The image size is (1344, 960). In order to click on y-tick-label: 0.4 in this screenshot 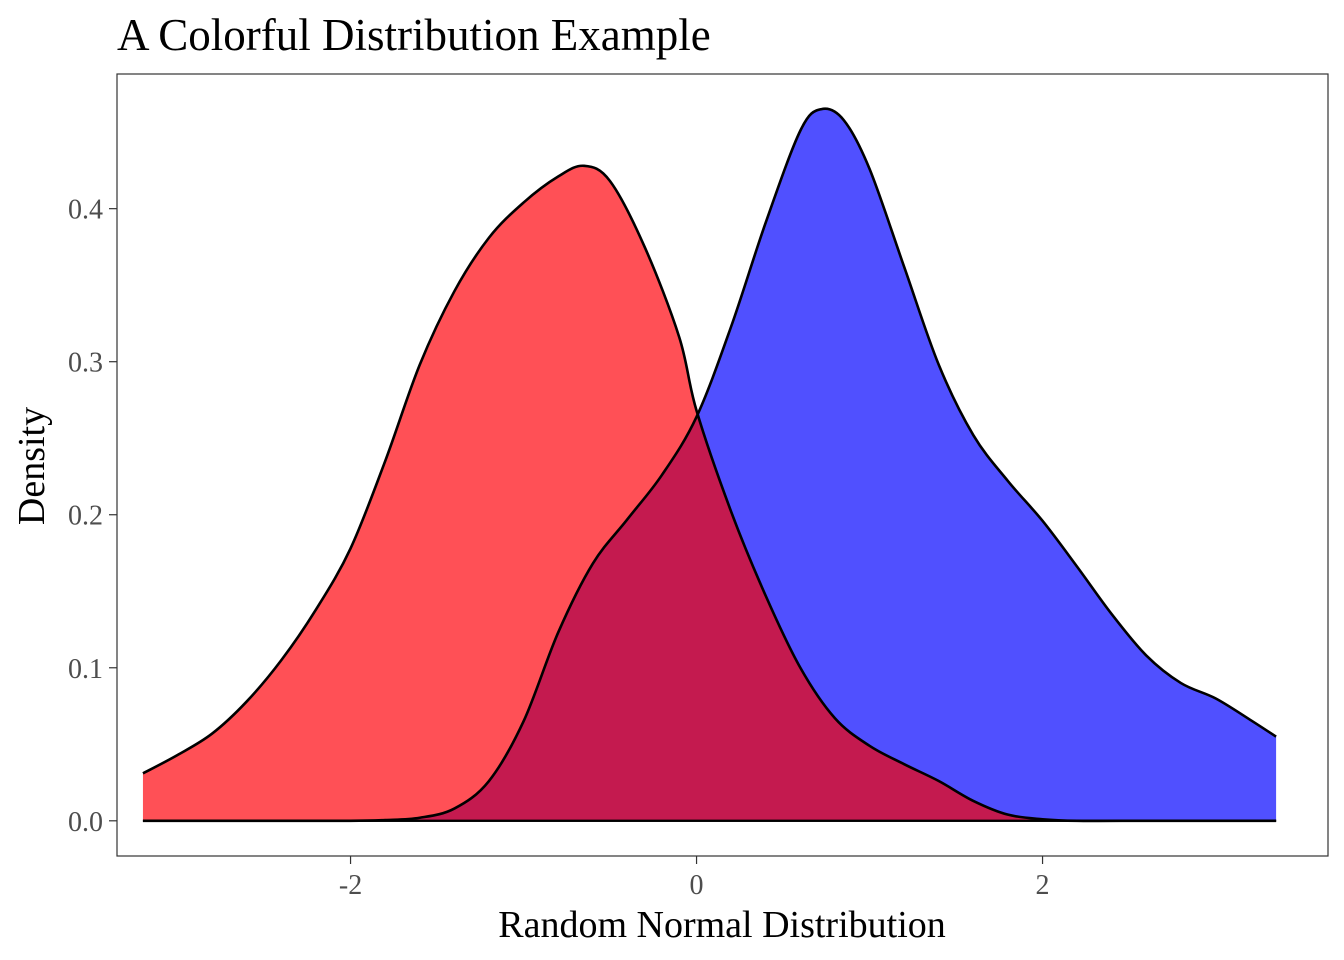, I will do `click(85, 210)`.